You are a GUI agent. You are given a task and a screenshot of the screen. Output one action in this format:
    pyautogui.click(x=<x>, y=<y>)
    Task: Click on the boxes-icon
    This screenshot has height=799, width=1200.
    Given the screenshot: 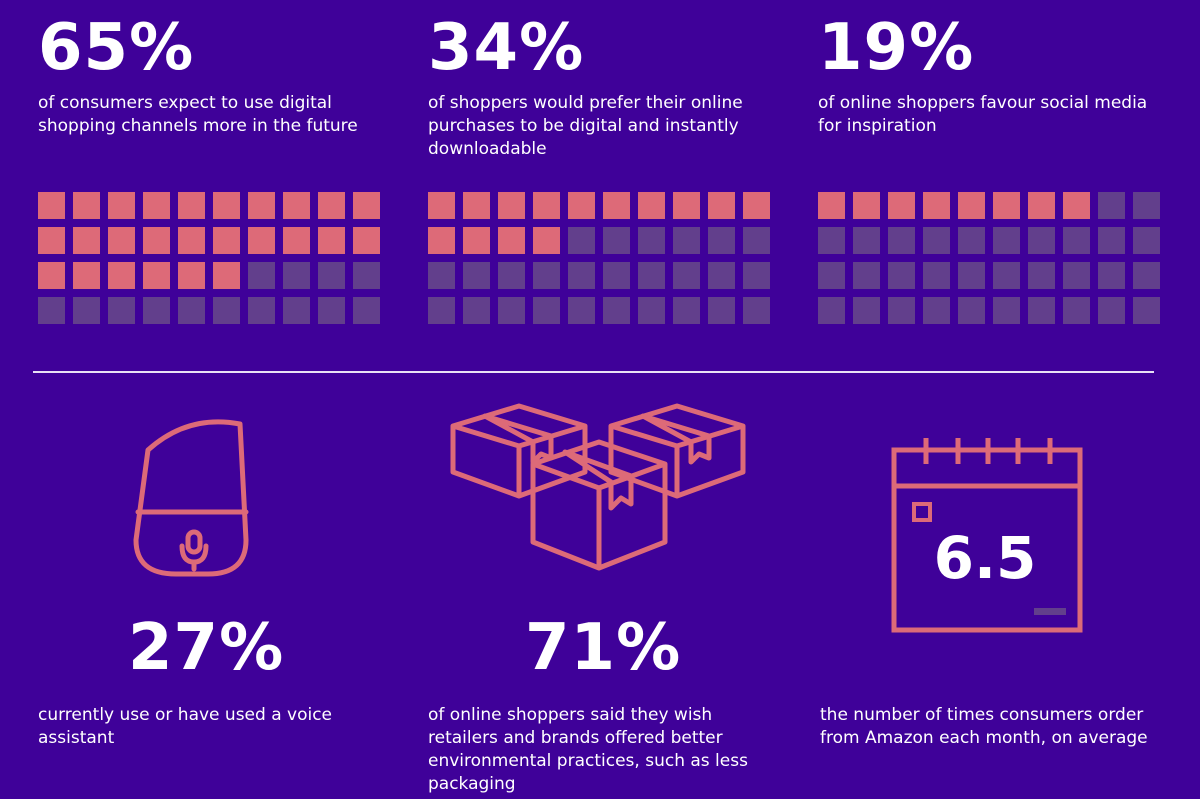 What is the action you would take?
    pyautogui.click(x=598, y=487)
    